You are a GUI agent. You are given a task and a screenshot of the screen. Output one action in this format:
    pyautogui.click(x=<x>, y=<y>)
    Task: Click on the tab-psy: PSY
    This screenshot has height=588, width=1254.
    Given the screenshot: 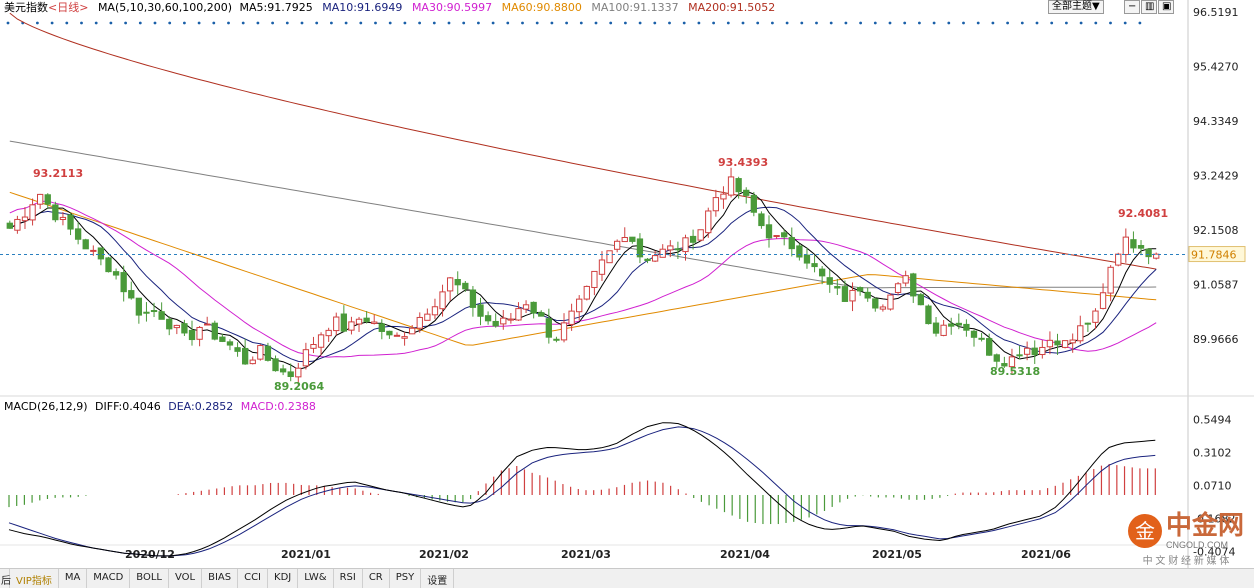 What is the action you would take?
    pyautogui.click(x=406, y=578)
    